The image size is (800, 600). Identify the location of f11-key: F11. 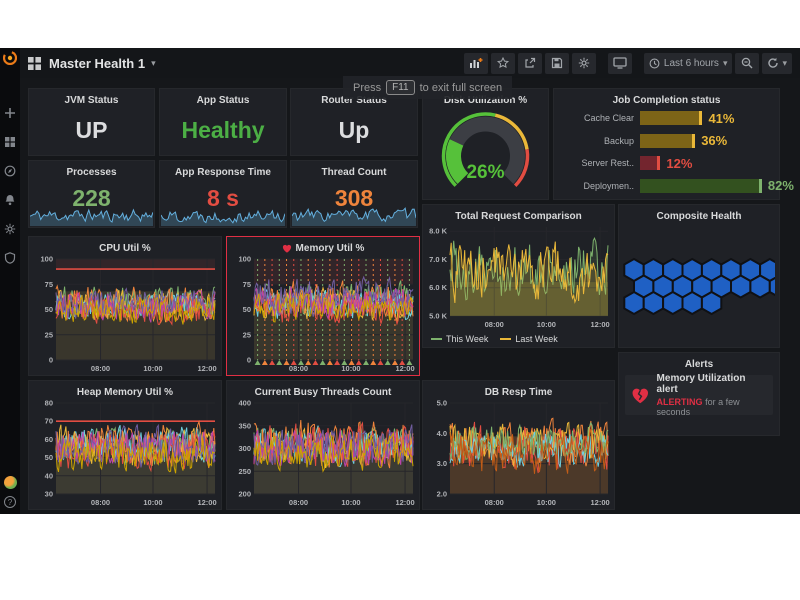
(400, 87).